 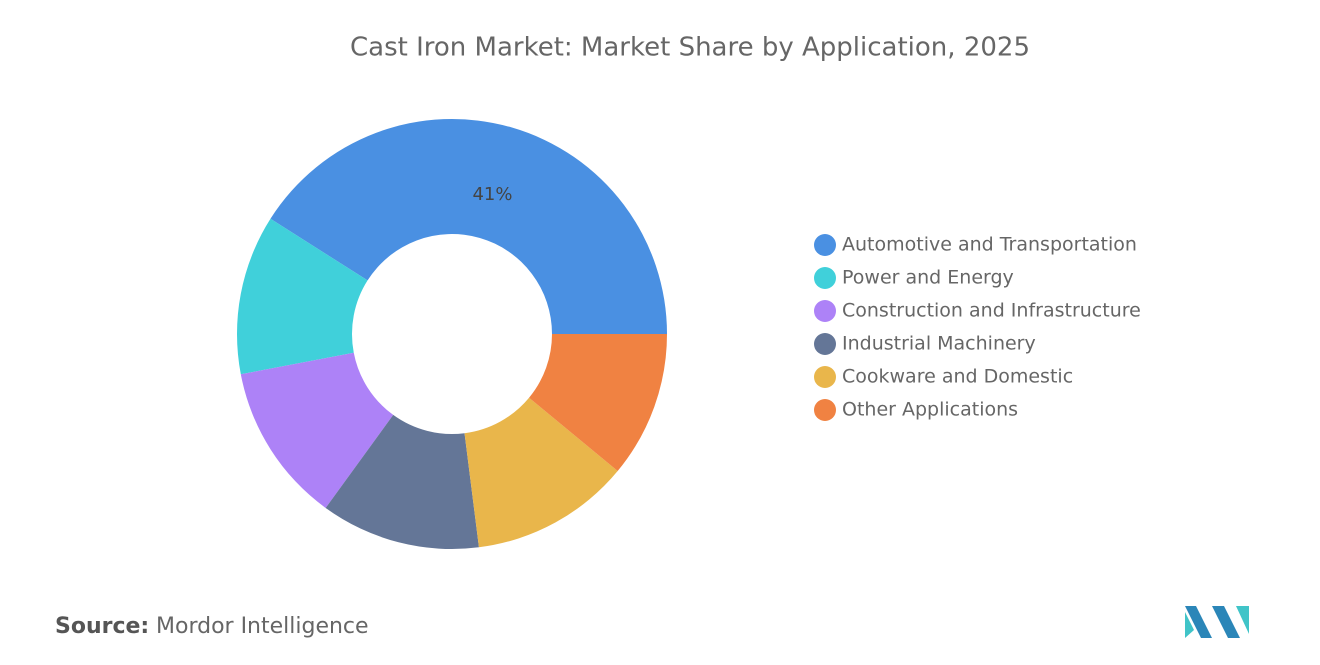 I want to click on logo, so click(x=1217, y=622).